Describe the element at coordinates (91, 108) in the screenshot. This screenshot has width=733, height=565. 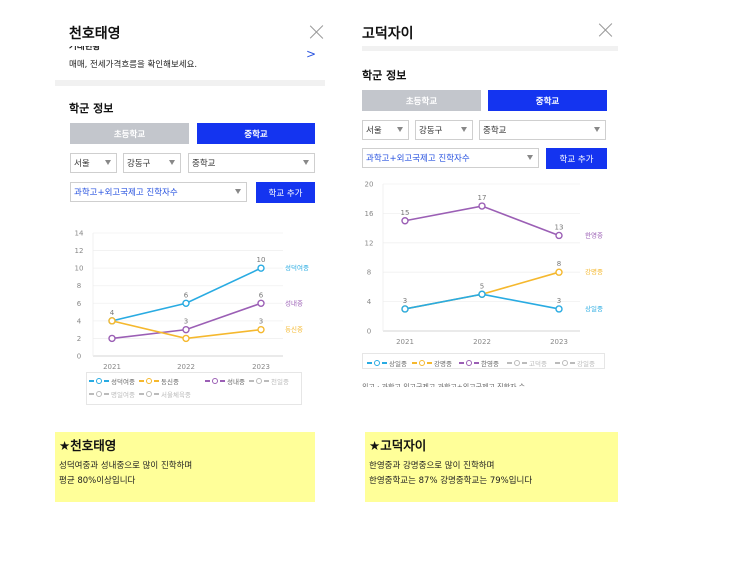
I see `section-title: 학군 정보` at that location.